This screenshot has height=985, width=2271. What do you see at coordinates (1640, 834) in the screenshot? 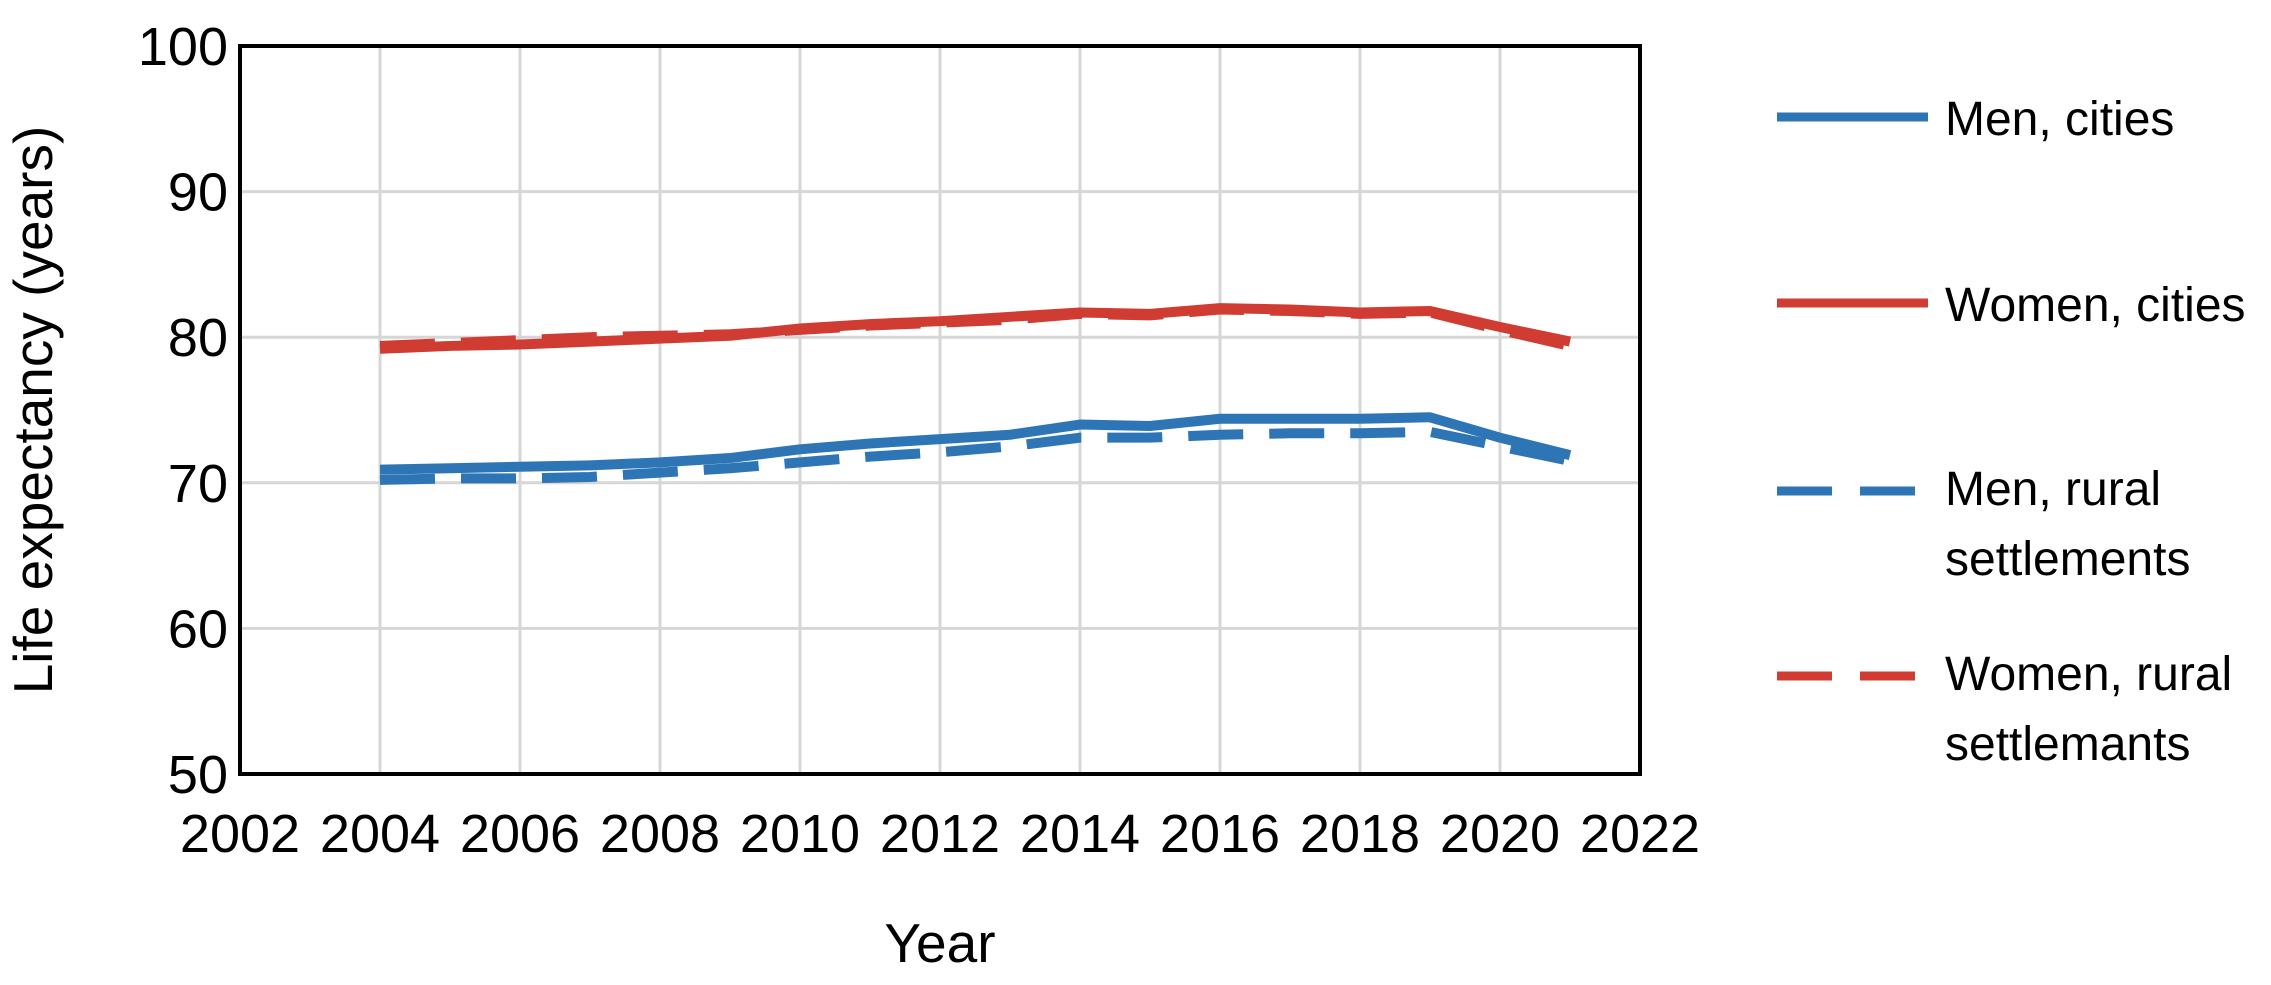
I see `x-tick-label: 2022` at bounding box center [1640, 834].